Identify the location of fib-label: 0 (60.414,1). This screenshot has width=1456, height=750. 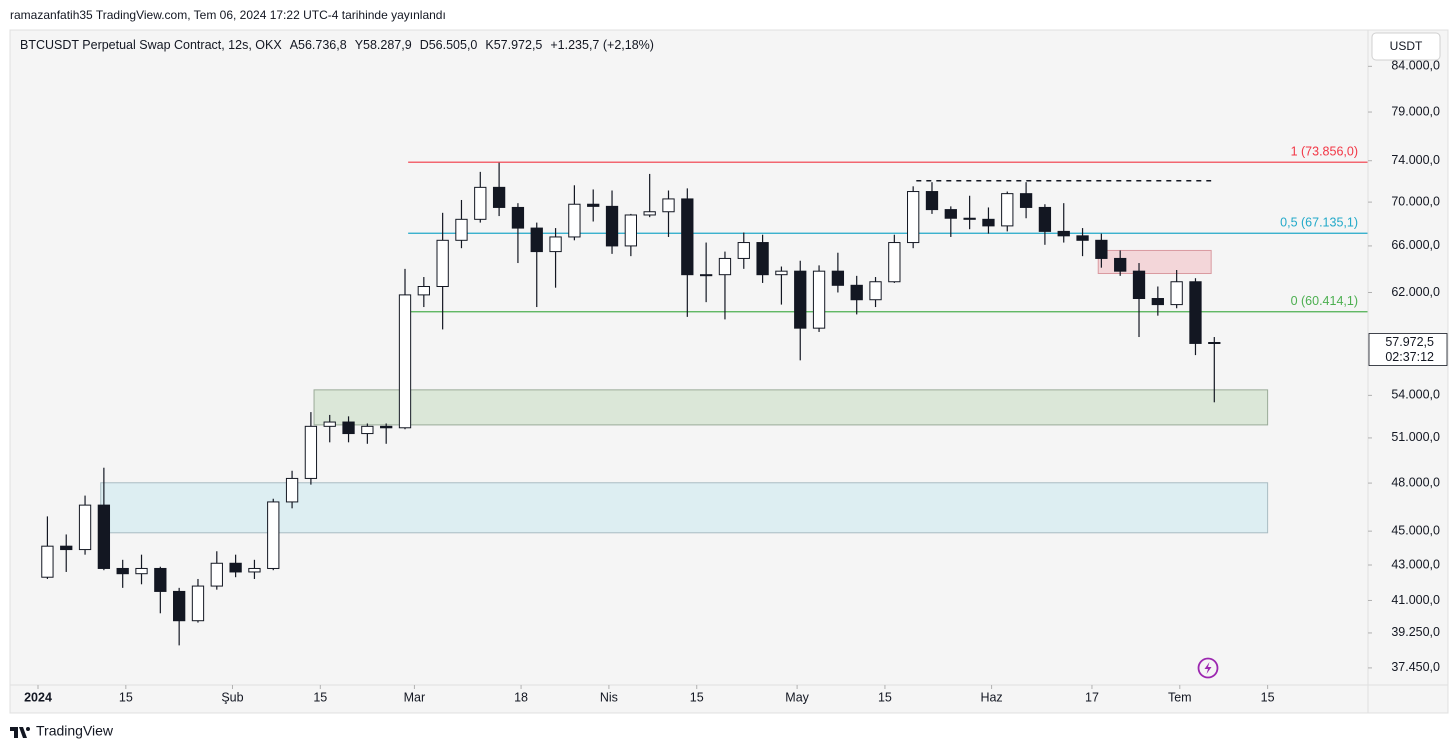
(1324, 301).